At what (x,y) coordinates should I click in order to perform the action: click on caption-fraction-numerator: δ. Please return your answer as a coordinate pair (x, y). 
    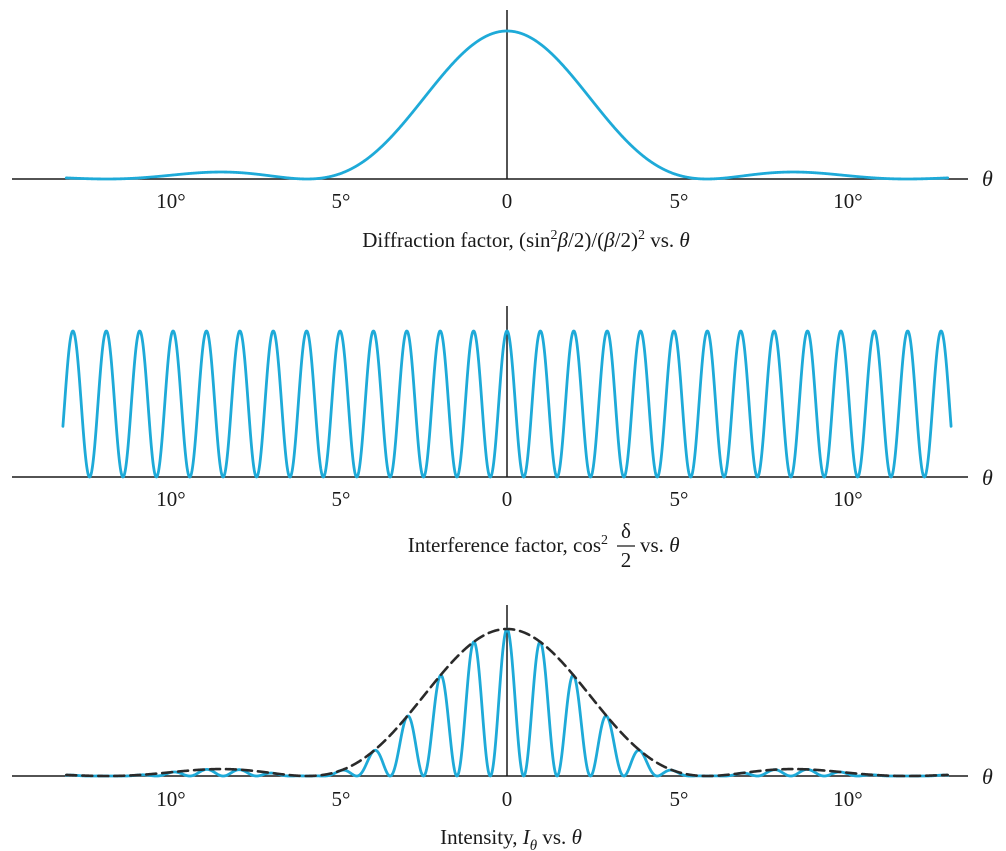
    Looking at the image, I should click on (626, 531).